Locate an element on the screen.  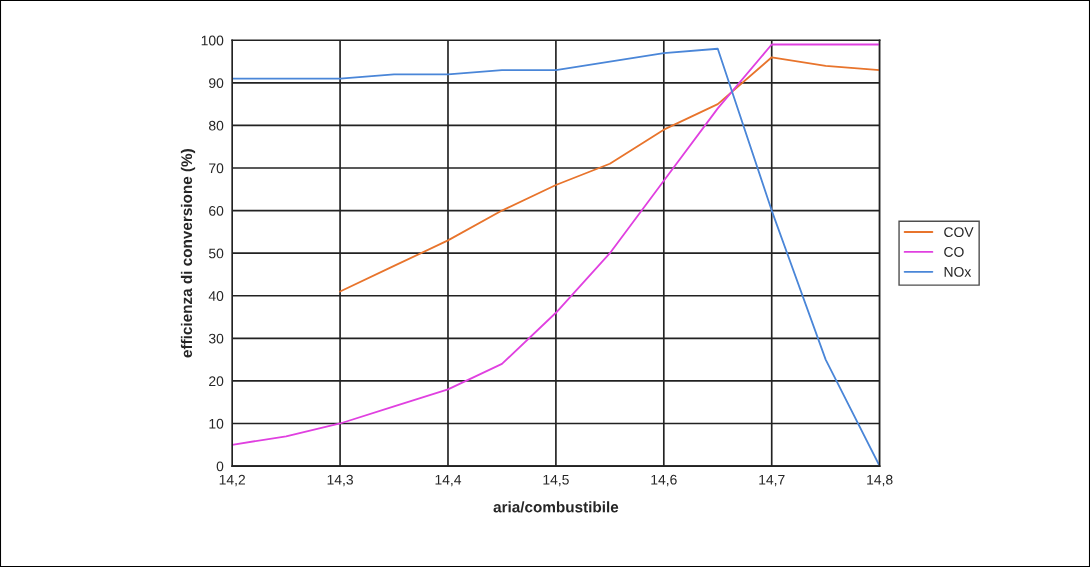
y-tick-label: 30 is located at coordinates (216, 338).